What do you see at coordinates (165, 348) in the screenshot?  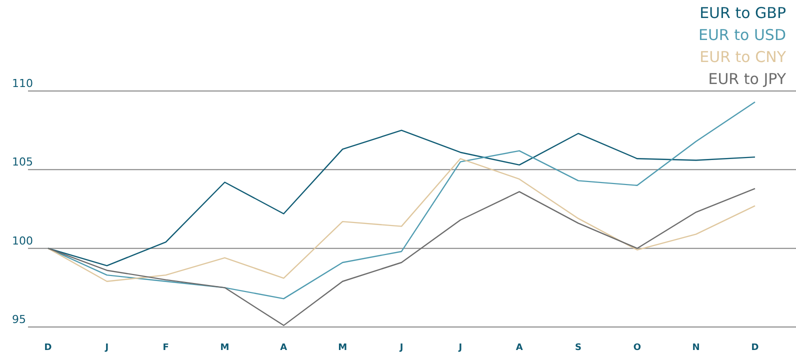 I see `x-tick-label: F` at bounding box center [165, 348].